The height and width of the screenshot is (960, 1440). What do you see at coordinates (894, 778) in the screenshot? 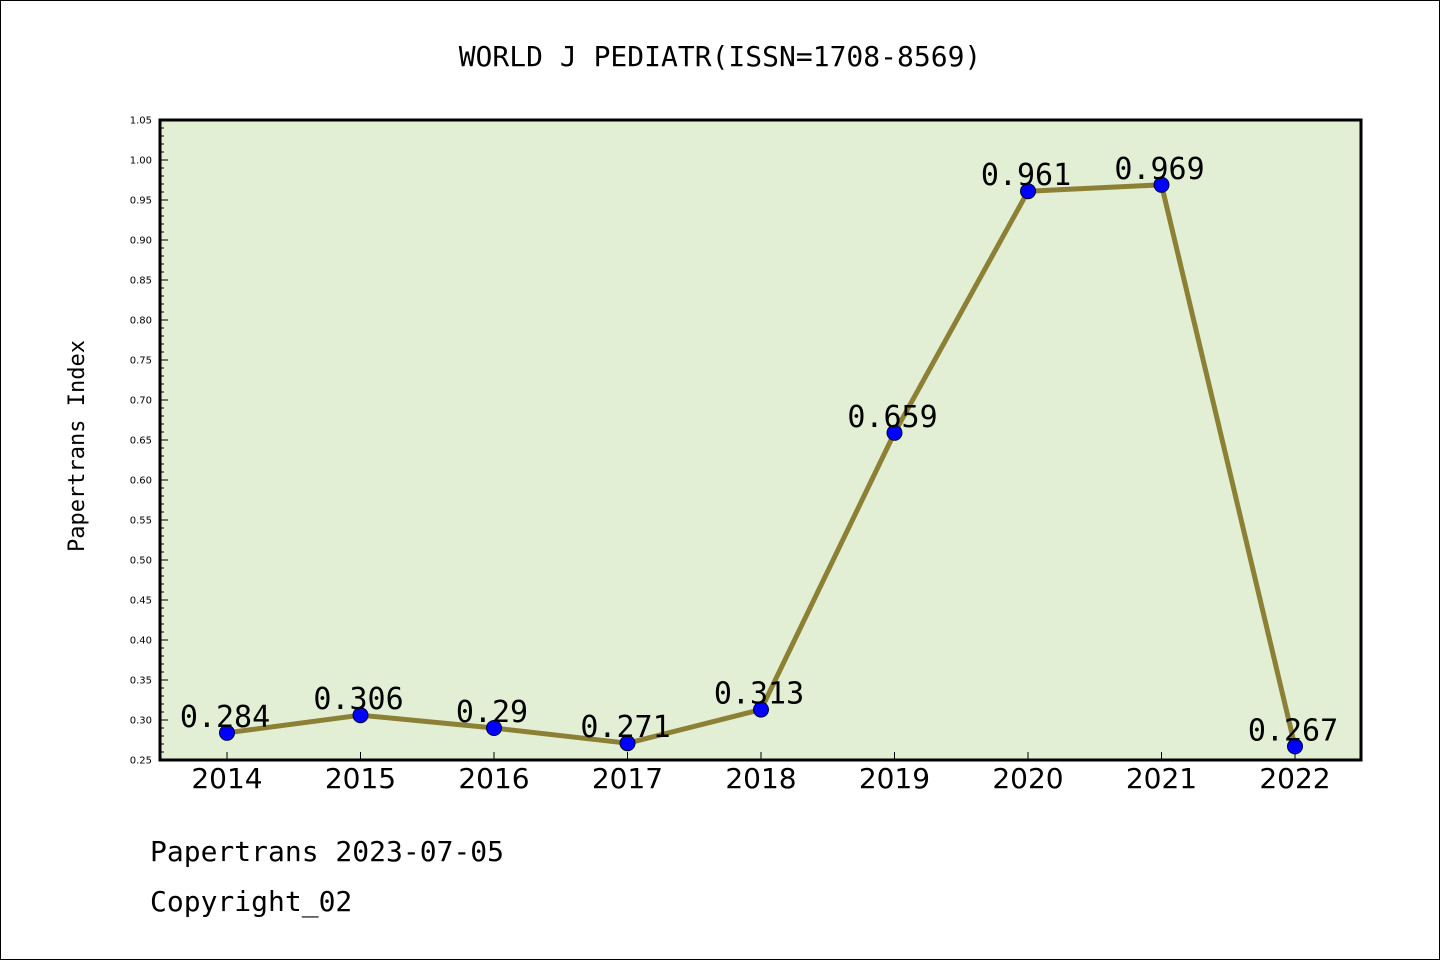
I see `x-tick-label: 2019` at bounding box center [894, 778].